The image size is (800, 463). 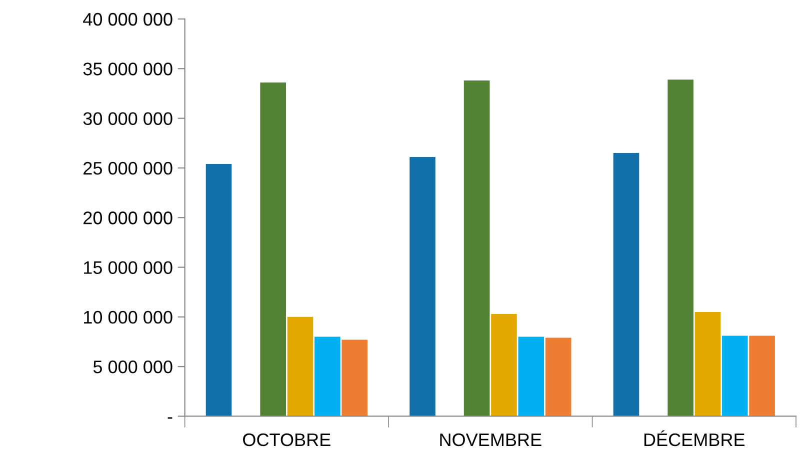 What do you see at coordinates (170, 418) in the screenshot?
I see `y-tick-label: -` at bounding box center [170, 418].